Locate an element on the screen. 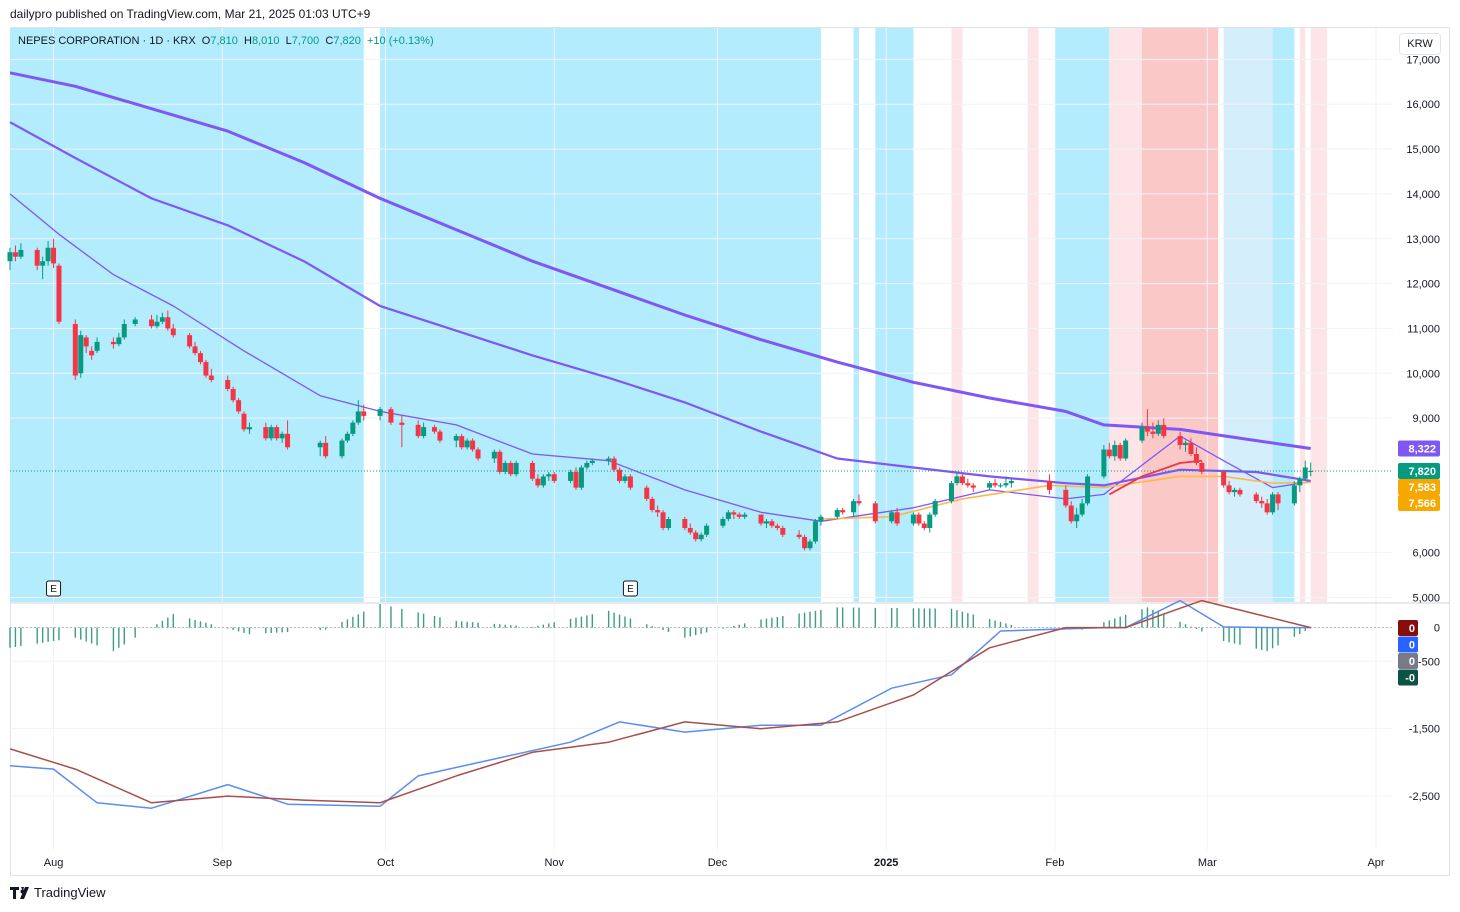 The width and height of the screenshot is (1460, 912). price-axis-tick: 9,000 is located at coordinates (1426, 419).